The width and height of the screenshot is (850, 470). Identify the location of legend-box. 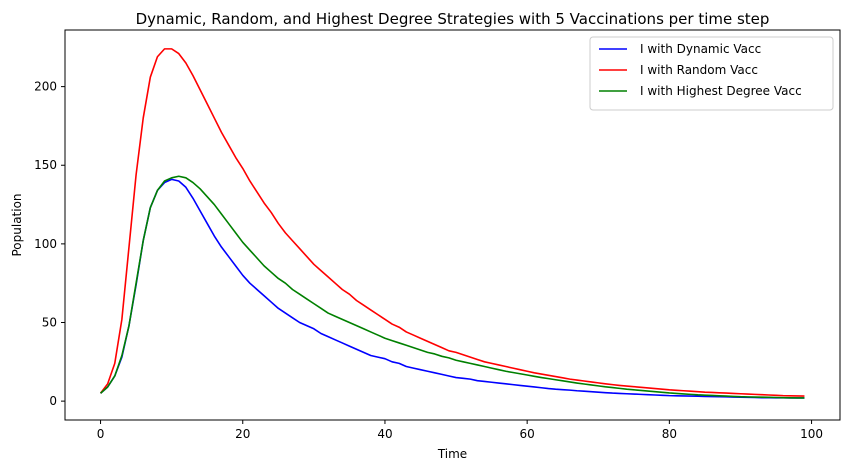
(711, 73).